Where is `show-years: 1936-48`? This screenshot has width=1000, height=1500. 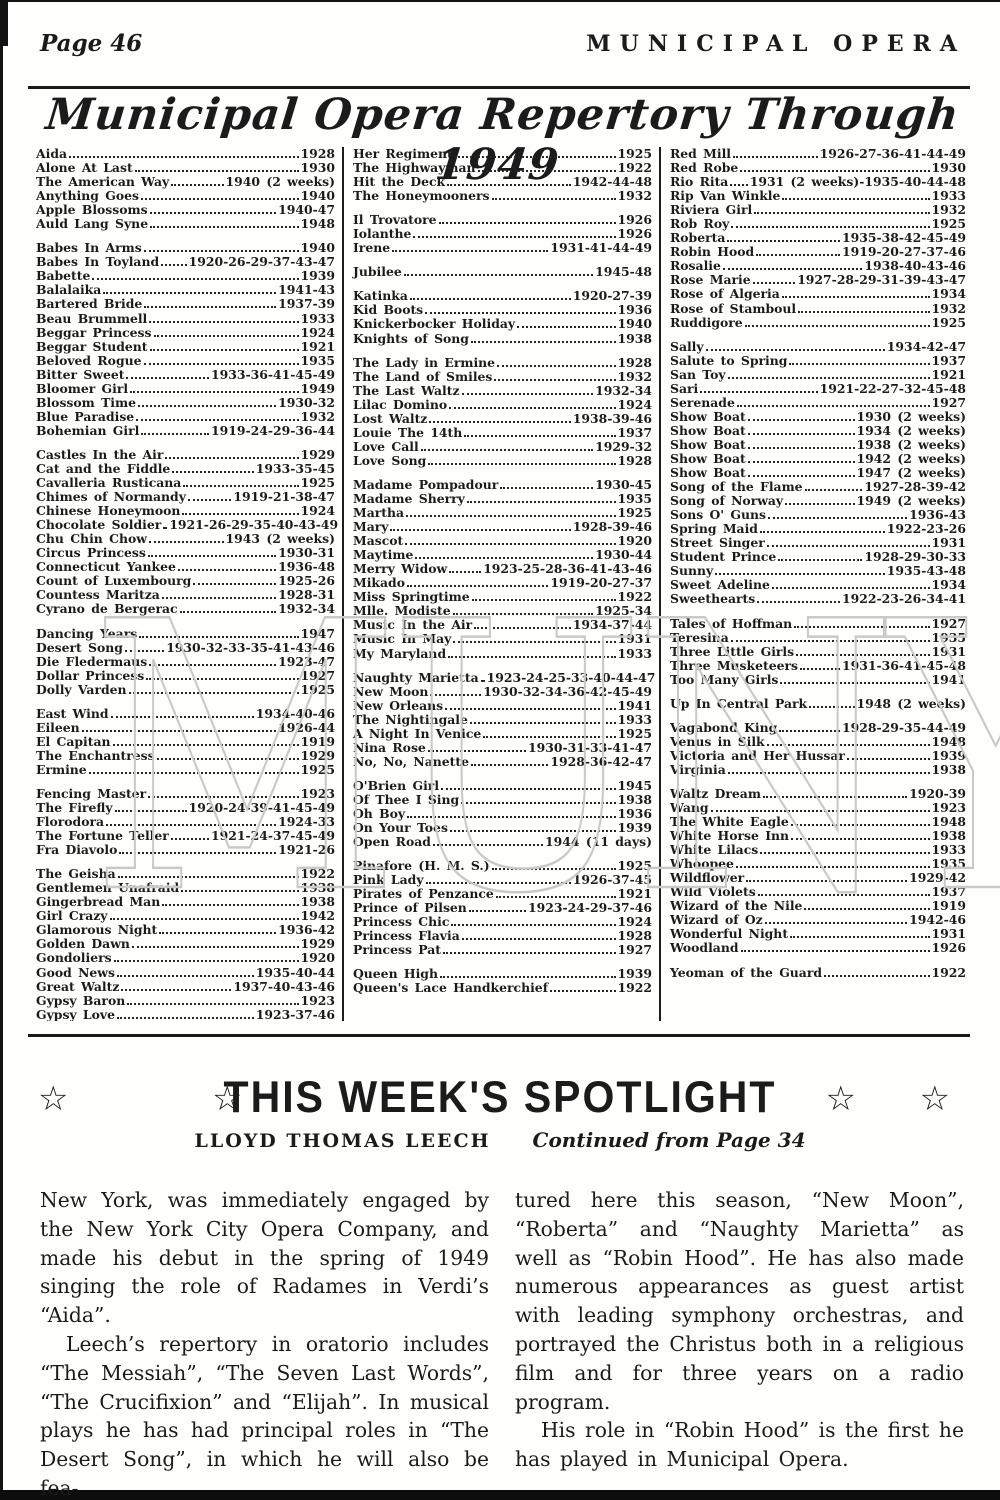 show-years: 1936-48 is located at coordinates (306, 567).